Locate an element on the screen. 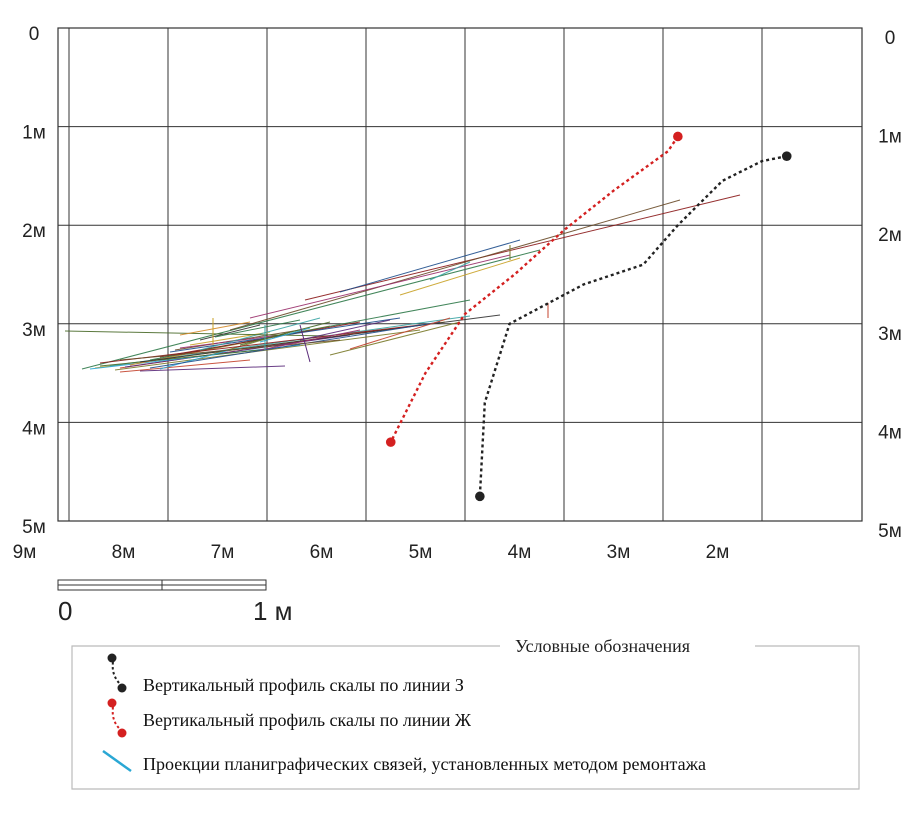 The height and width of the screenshot is (816, 921). y-tick-label-right: 3м is located at coordinates (890, 334).